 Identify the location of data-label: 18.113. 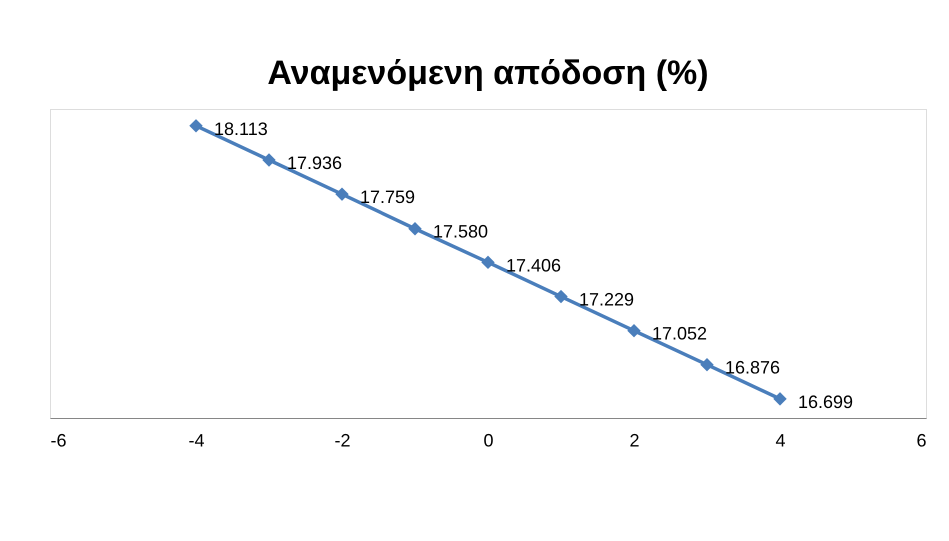
(241, 128).